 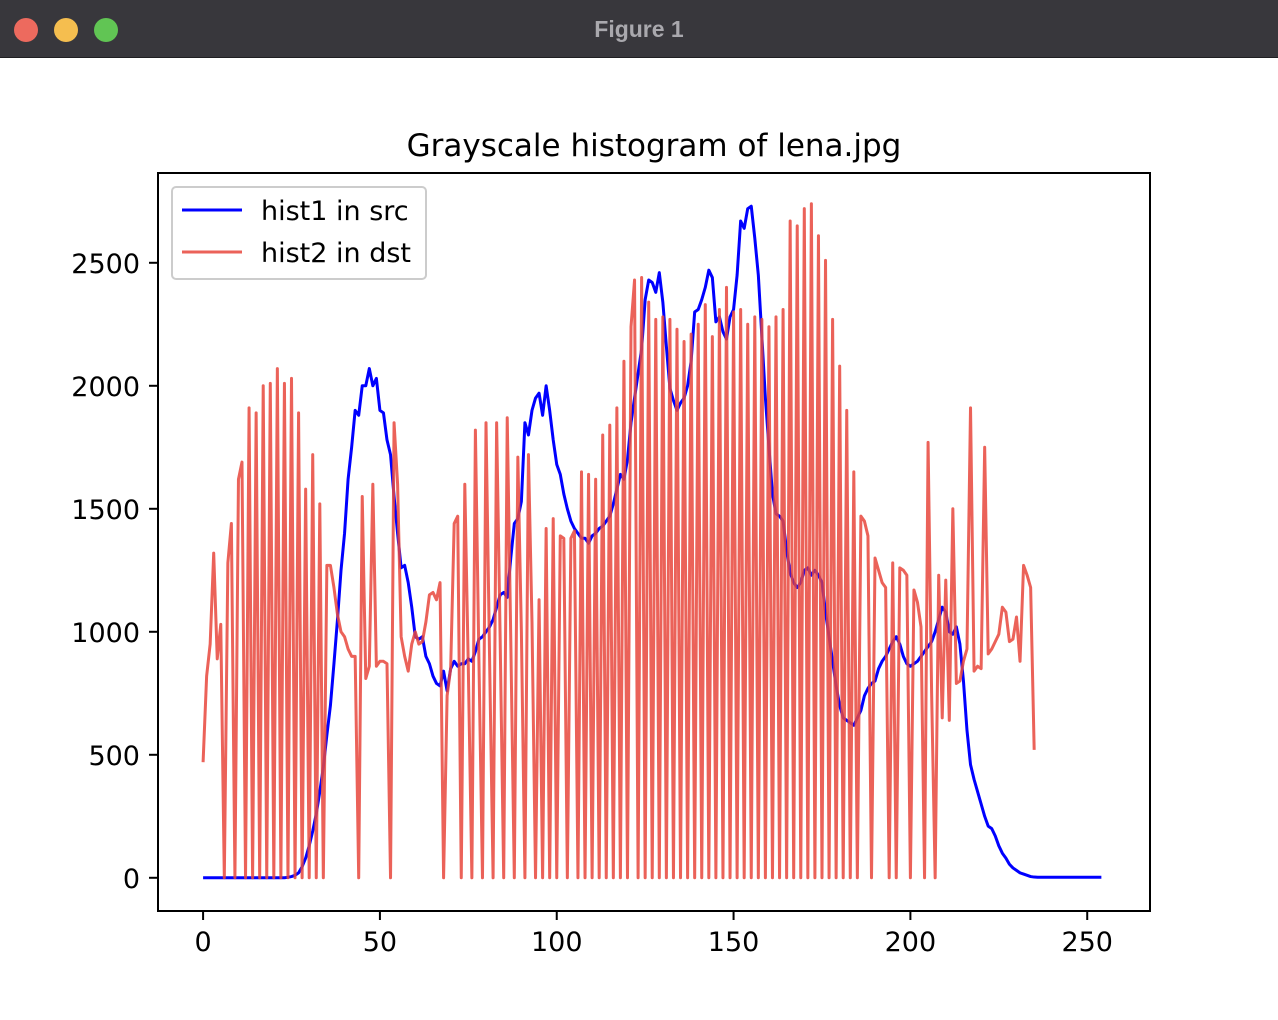 I want to click on y-tick-label: 0, so click(x=131, y=879).